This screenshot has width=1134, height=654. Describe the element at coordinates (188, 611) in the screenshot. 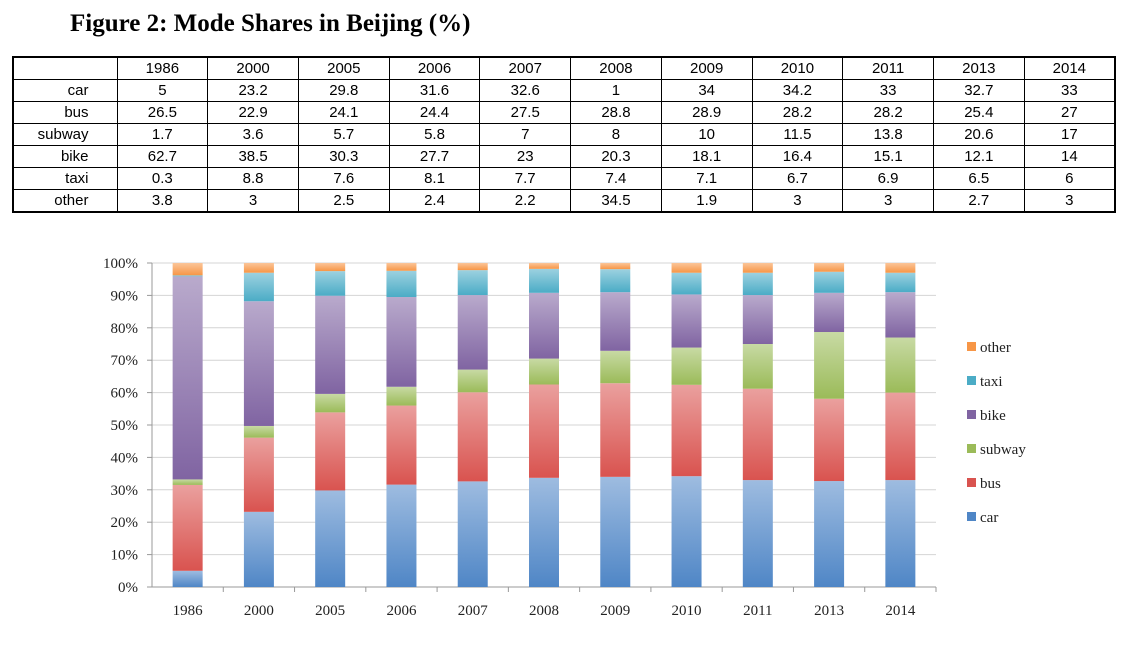

I see `x-tick-label: 1986` at that location.